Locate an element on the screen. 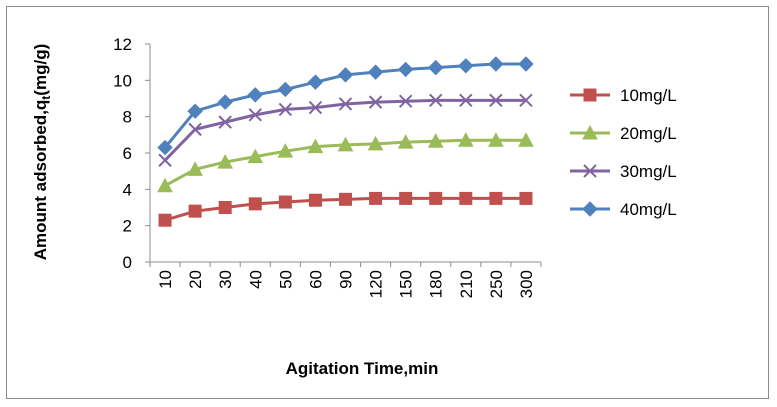  series-40mg-l is located at coordinates (345, 106).